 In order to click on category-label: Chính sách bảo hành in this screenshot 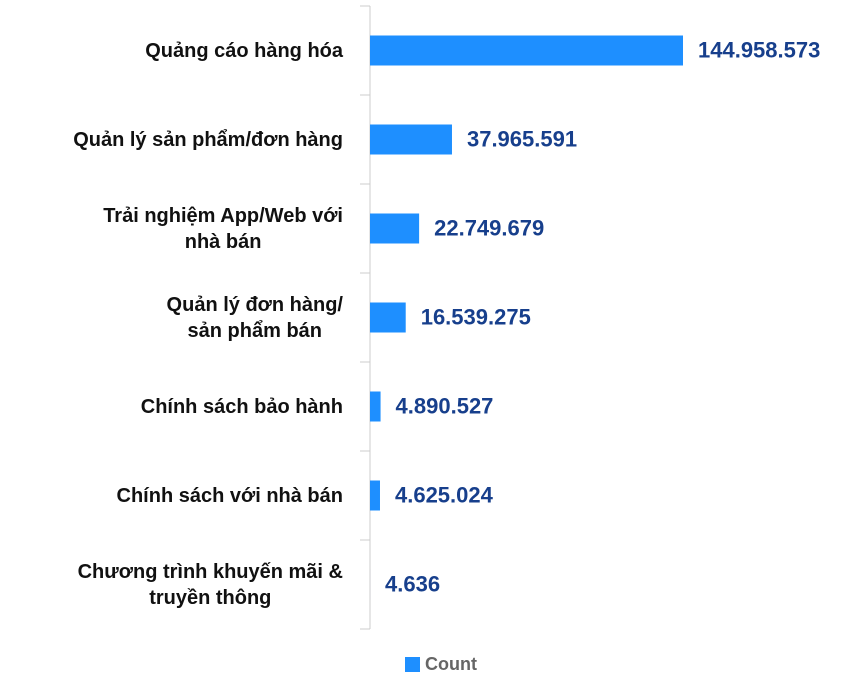, I will do `click(171, 407)`.